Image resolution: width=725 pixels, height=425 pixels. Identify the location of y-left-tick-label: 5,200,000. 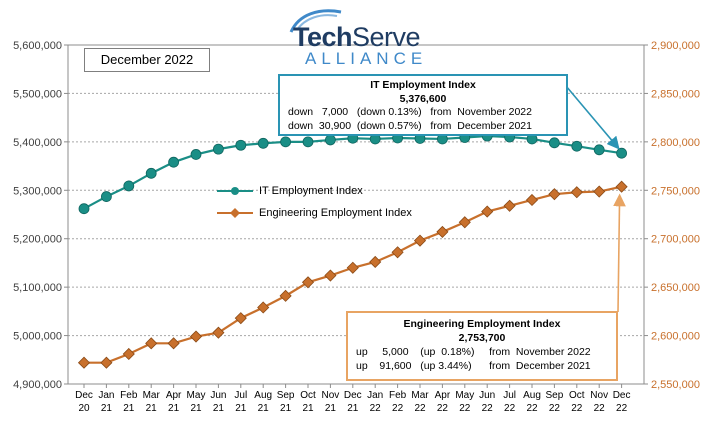
(37, 240).